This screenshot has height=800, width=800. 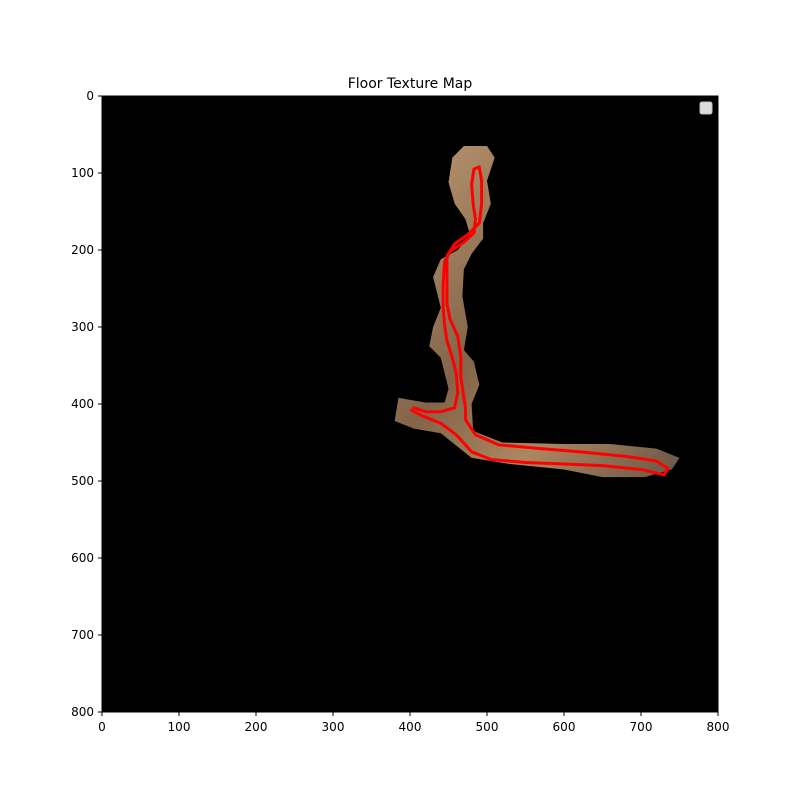 I want to click on trajectory-layer, so click(x=540, y=321).